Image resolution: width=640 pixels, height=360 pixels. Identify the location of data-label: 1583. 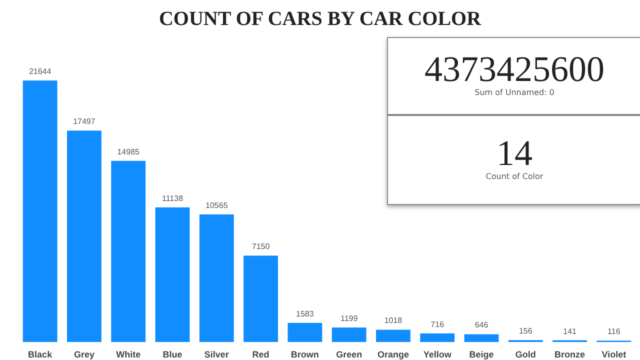
(305, 313).